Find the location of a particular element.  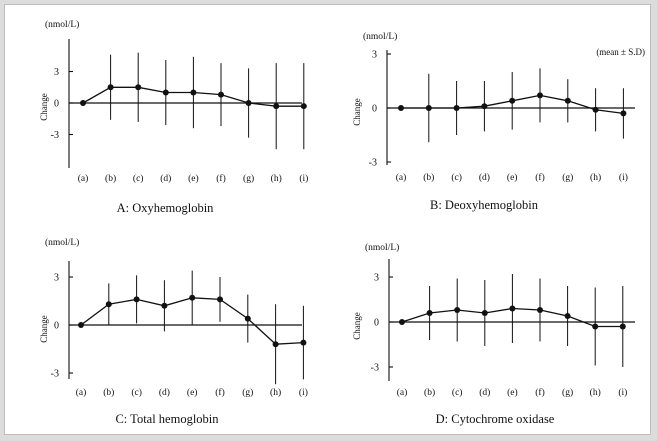

panel-title: C: Total hemoglobin is located at coordinates (167, 419).